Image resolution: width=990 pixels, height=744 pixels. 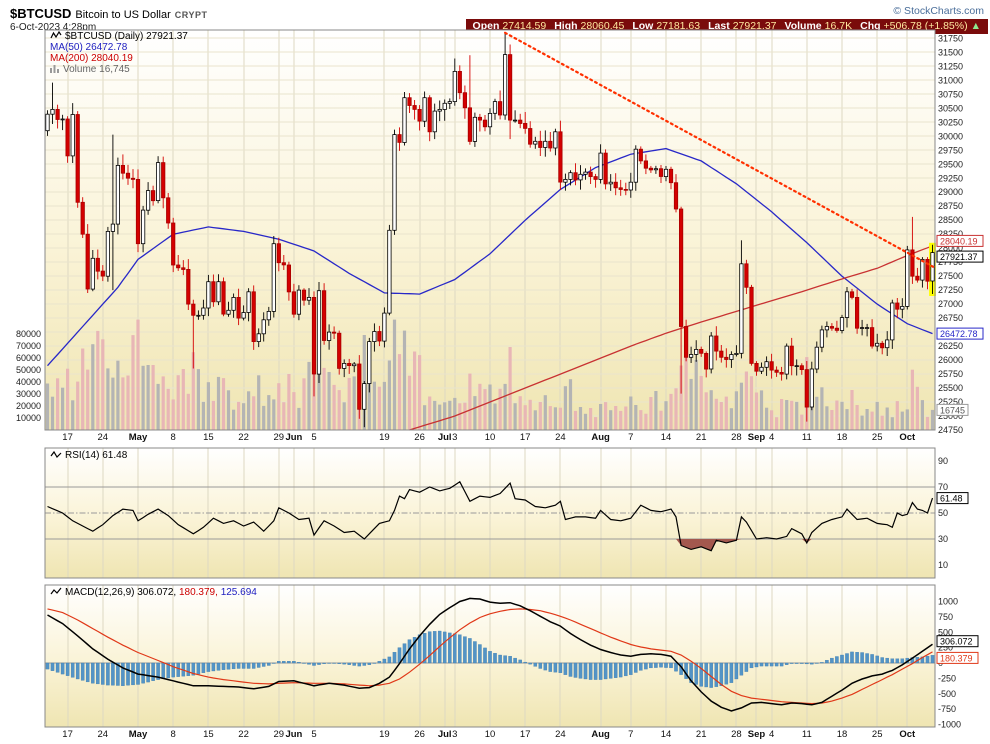 What do you see at coordinates (877, 437) in the screenshot?
I see `svg-text: 25` at bounding box center [877, 437].